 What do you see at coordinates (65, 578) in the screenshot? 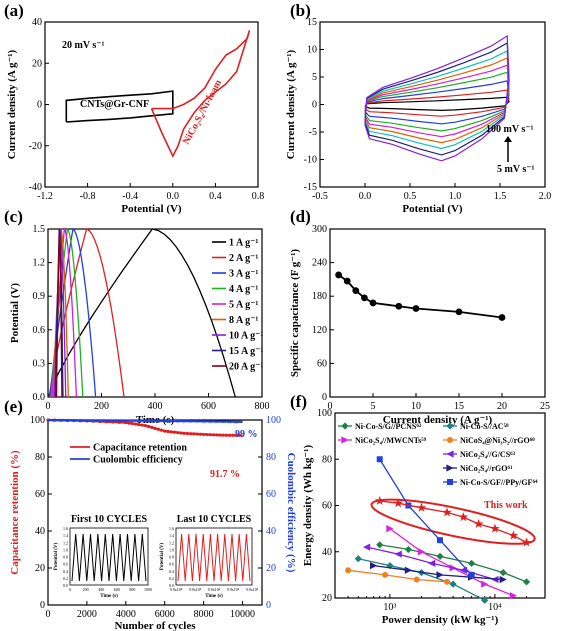
I see `inset-y-tick: 0.2` at bounding box center [65, 578].